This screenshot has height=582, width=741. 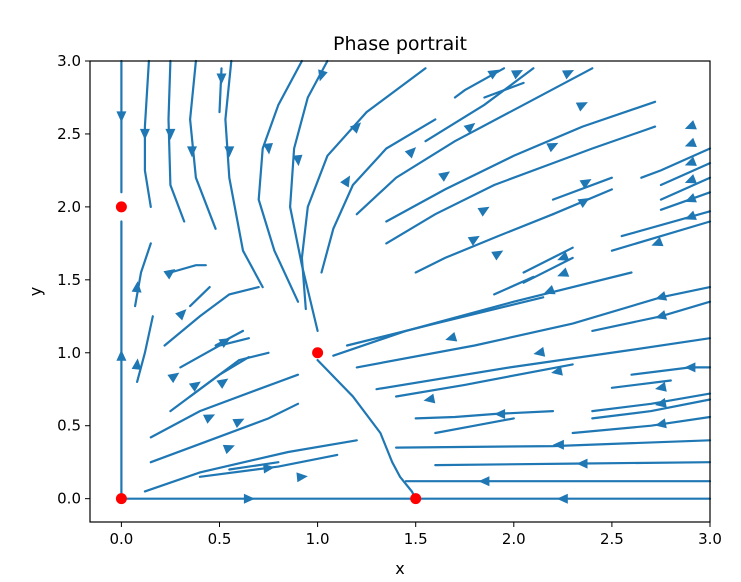 What do you see at coordinates (69, 499) in the screenshot?
I see `y-tick-label-0: 0.0` at bounding box center [69, 499].